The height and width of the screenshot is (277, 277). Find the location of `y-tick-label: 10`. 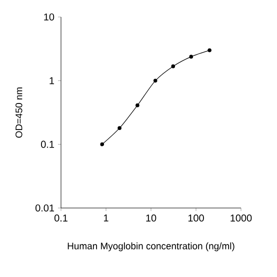

y-tick-label: 10 is located at coordinates (49, 17).